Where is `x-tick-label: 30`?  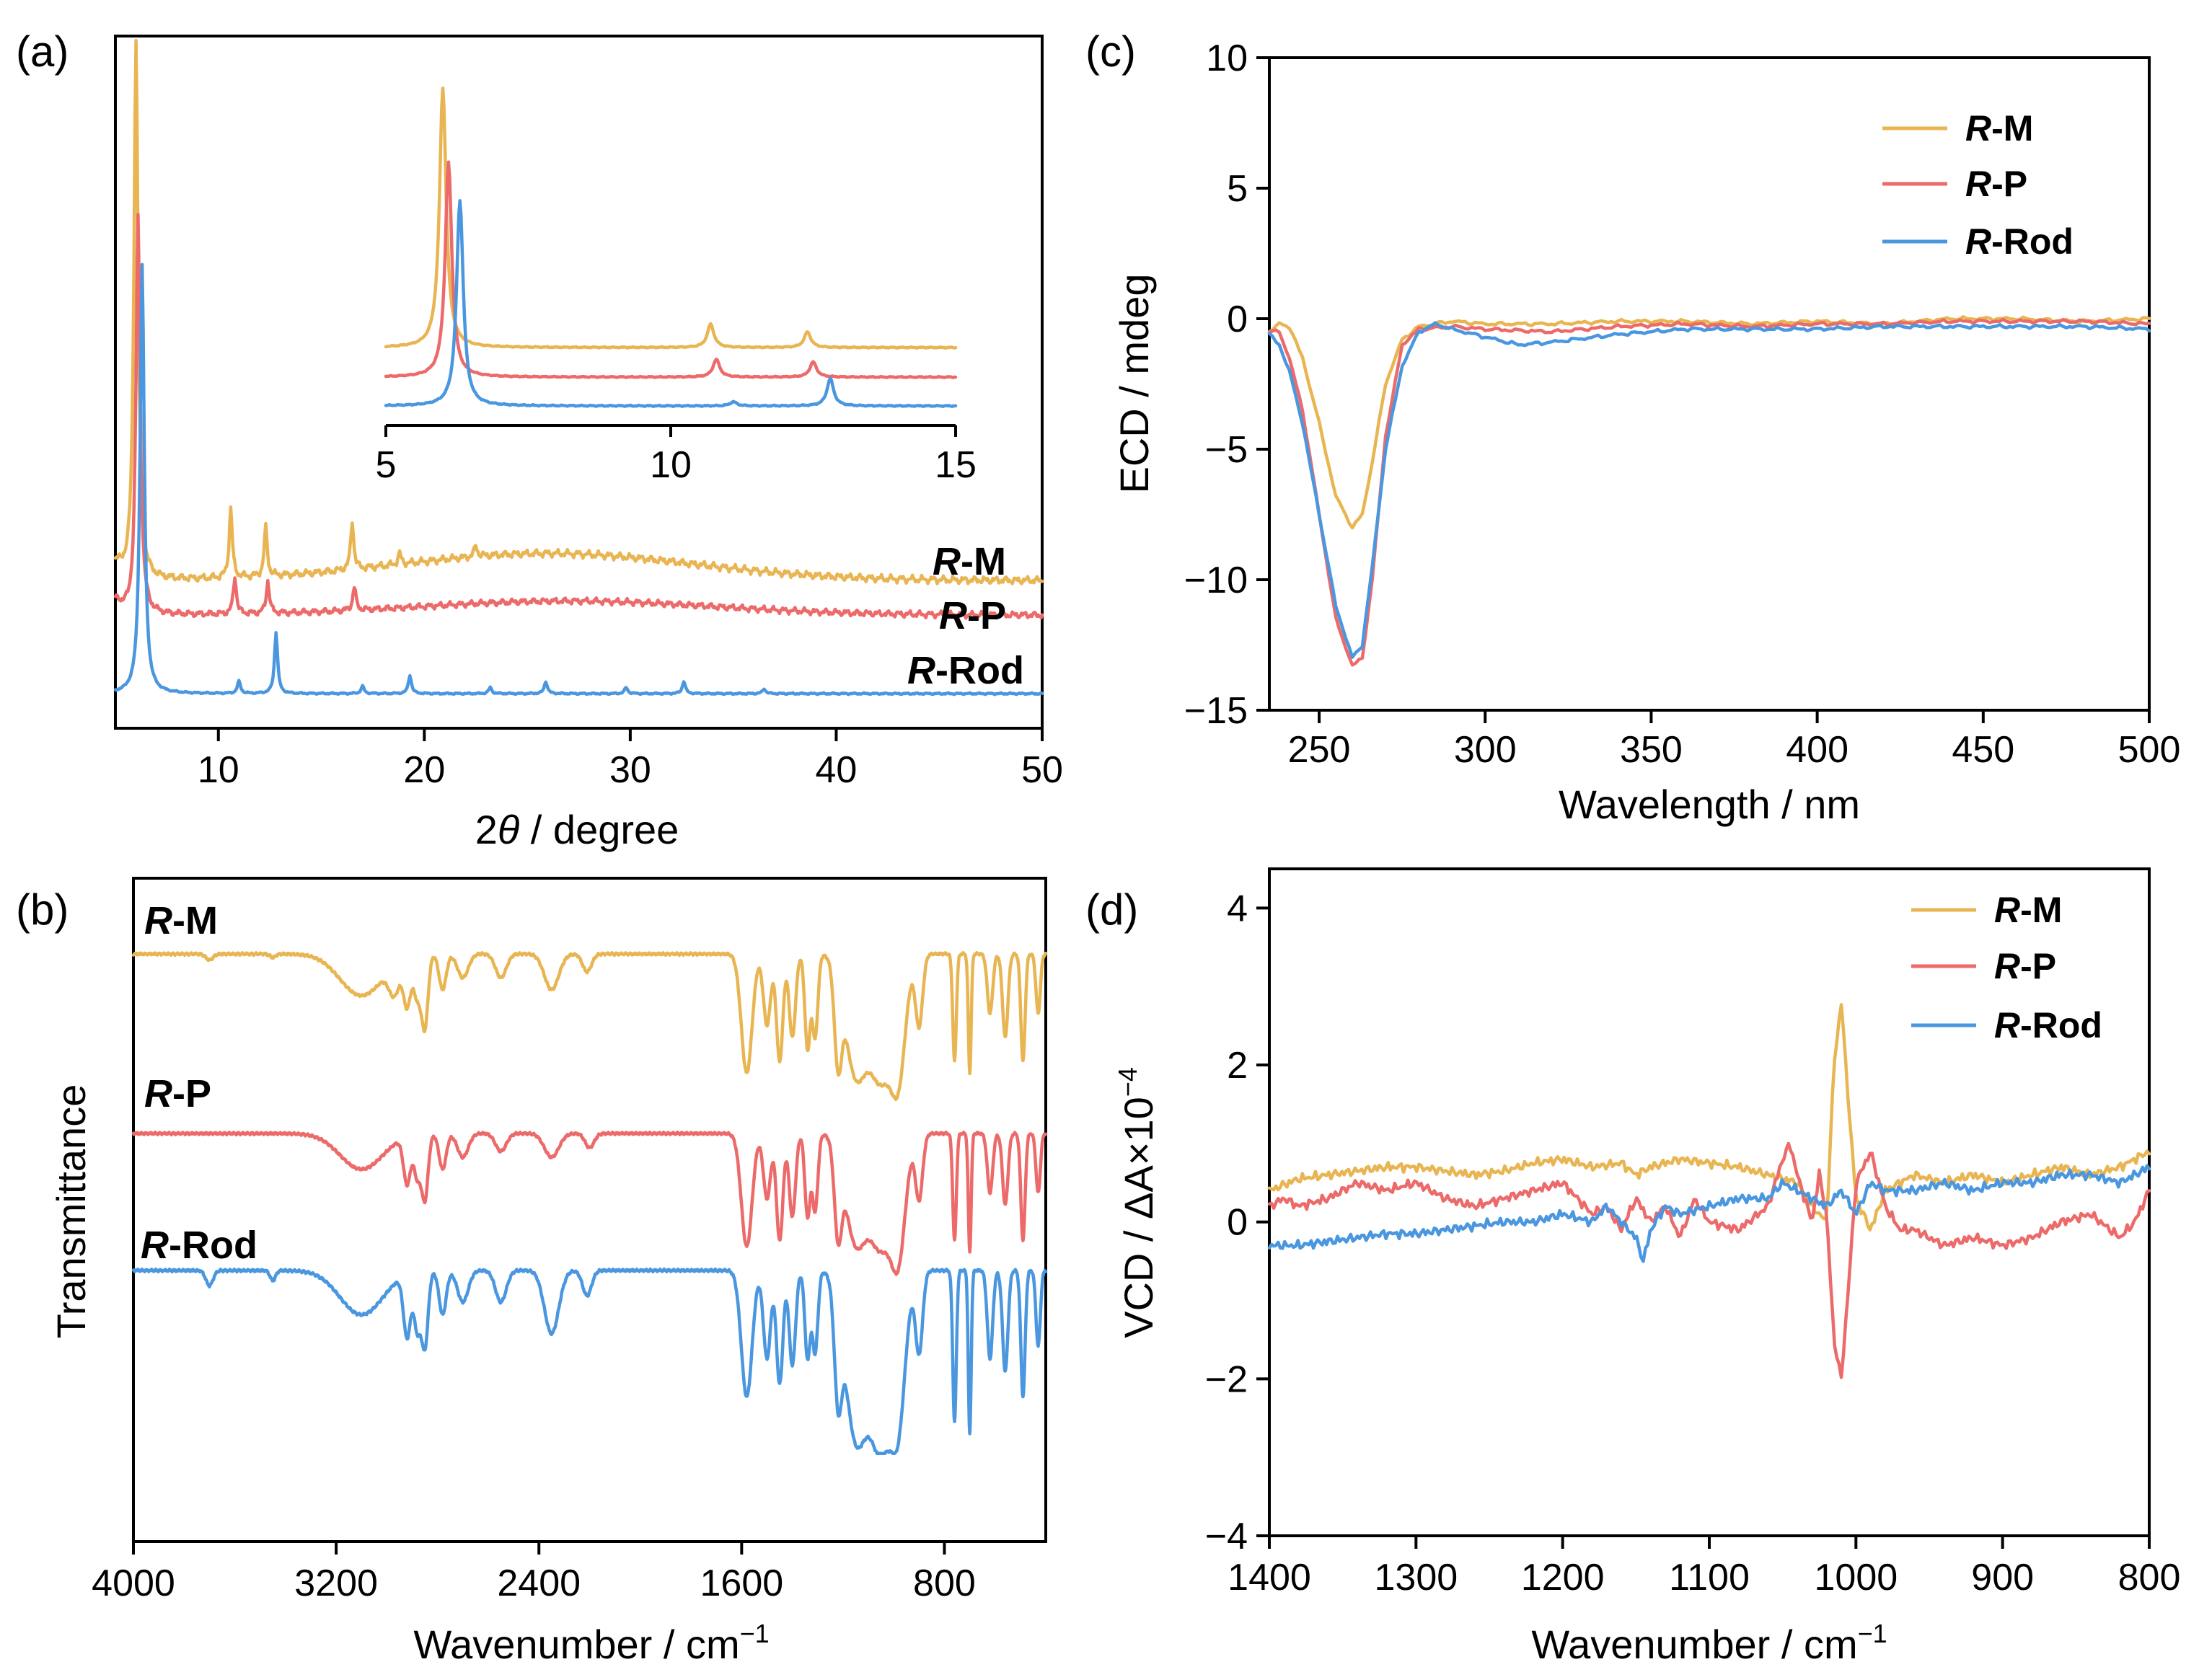 x-tick-label: 30 is located at coordinates (630, 770).